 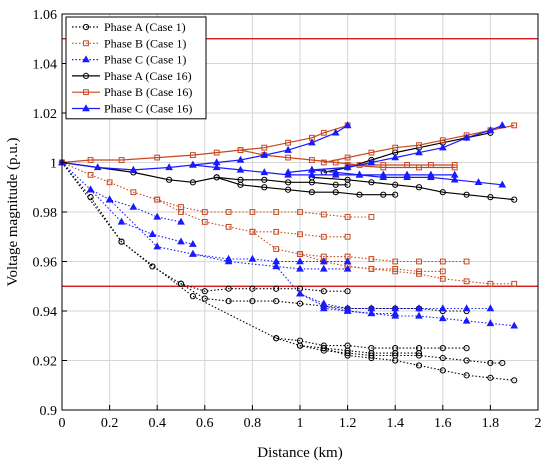 I want to click on y-tick-label: 0.98, so click(x=45, y=213).